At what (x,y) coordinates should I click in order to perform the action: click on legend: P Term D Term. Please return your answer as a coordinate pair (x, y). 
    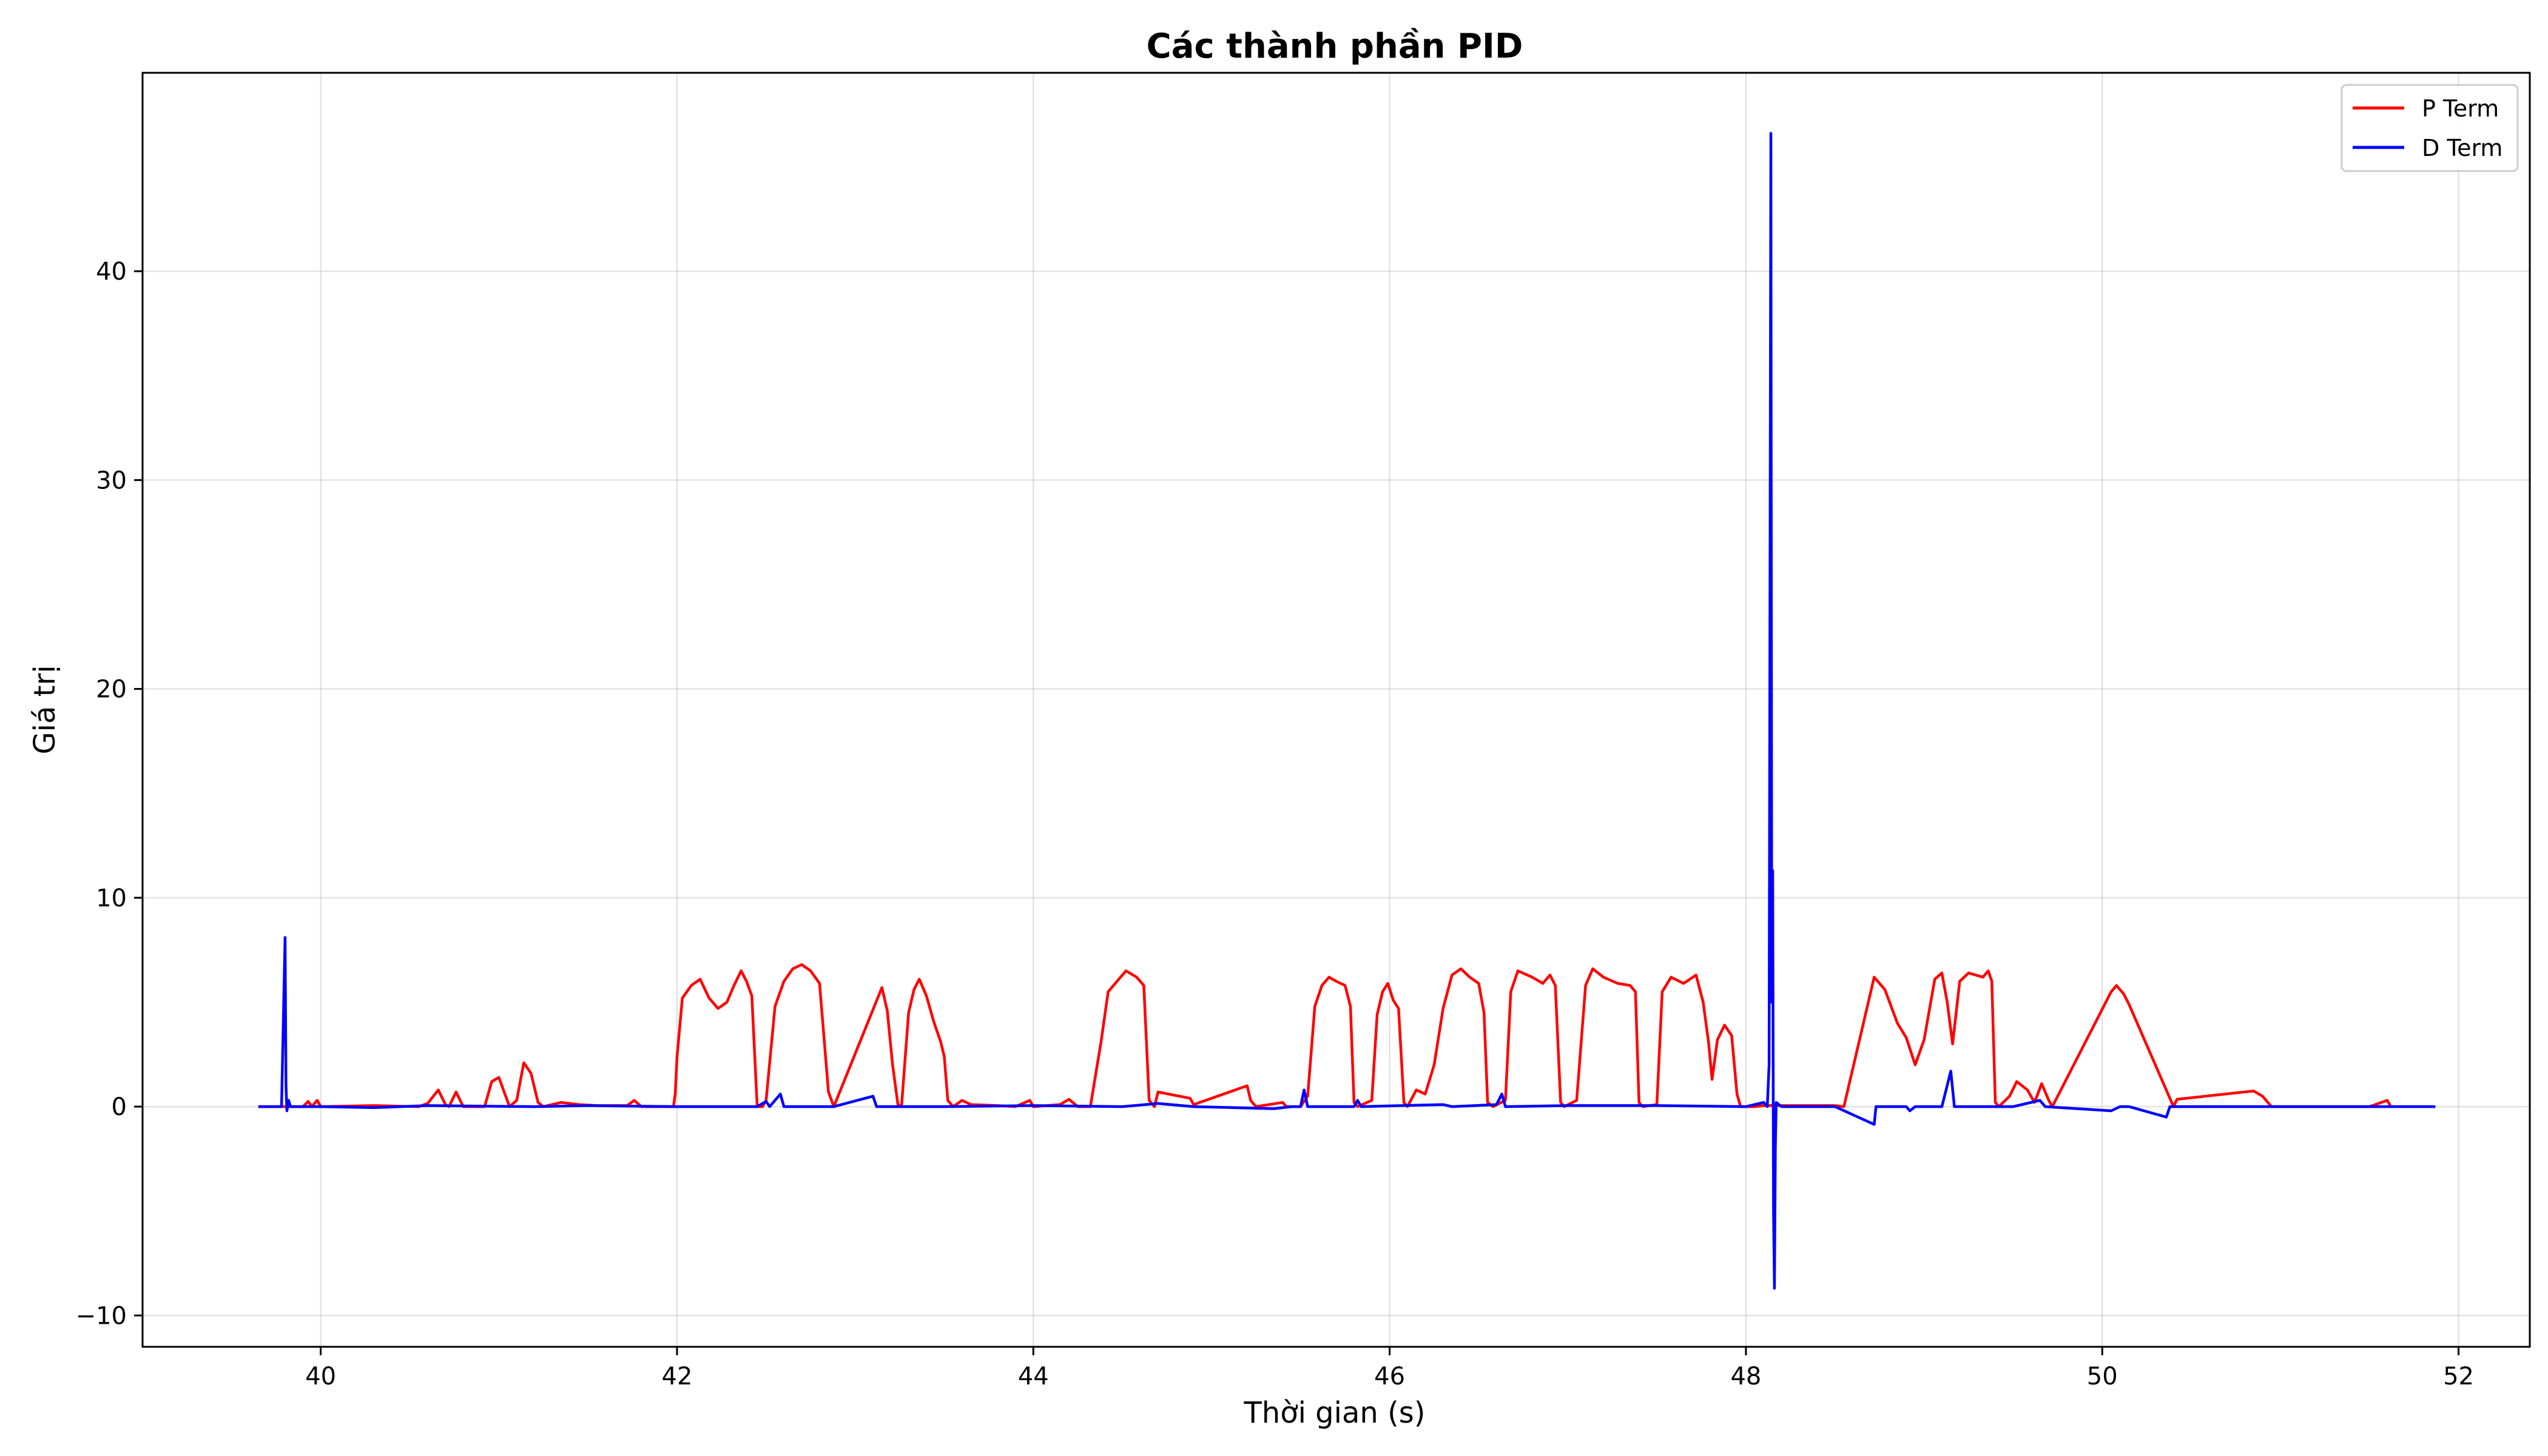
    Looking at the image, I should click on (2430, 128).